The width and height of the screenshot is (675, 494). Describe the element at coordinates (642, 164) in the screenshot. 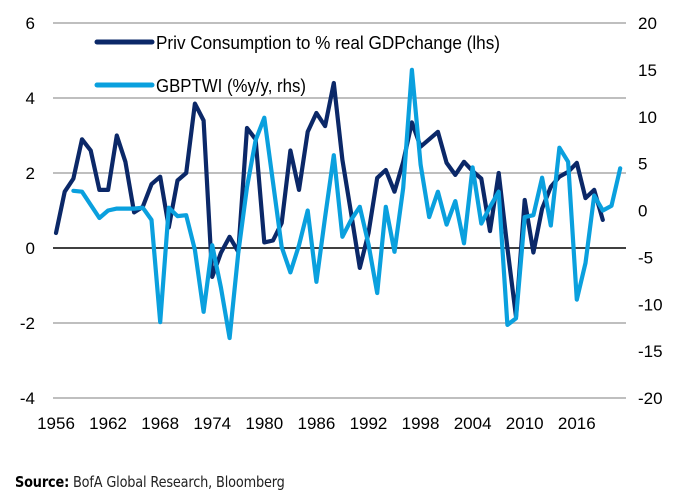

I see `right-tick-label: 5` at that location.